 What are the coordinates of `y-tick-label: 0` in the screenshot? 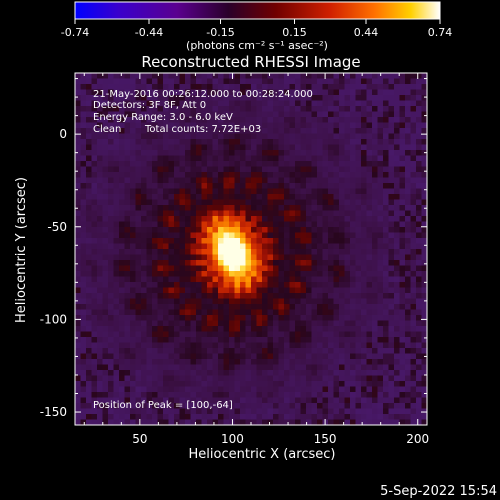 It's located at (63, 134).